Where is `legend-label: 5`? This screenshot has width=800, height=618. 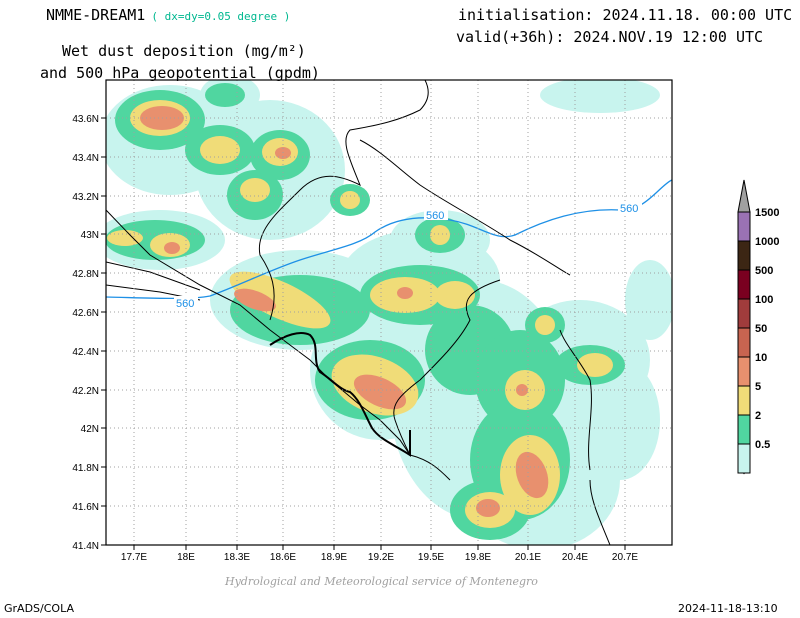 legend-label: 5 is located at coordinates (758, 387).